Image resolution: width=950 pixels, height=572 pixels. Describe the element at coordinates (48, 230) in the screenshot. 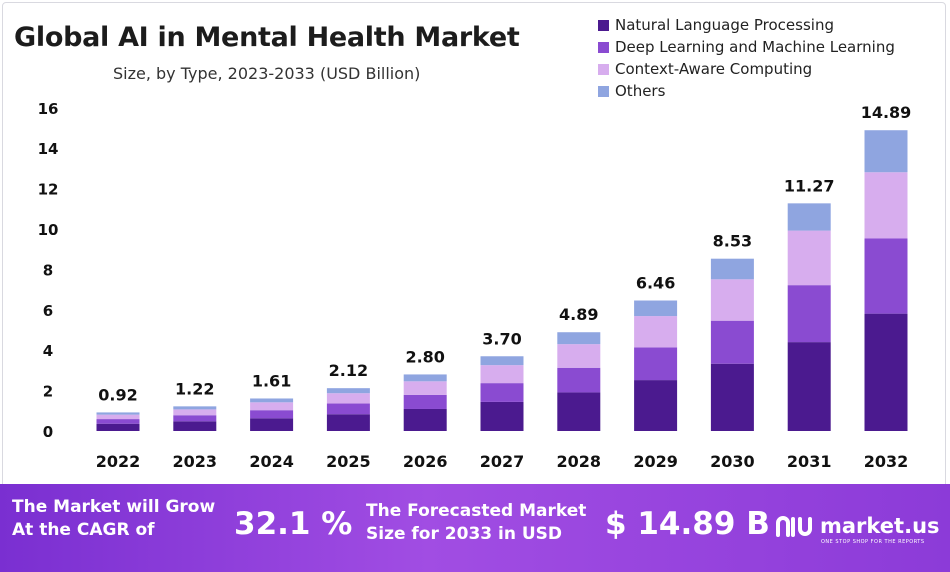

I see `y-tick-label-10: 10` at that location.